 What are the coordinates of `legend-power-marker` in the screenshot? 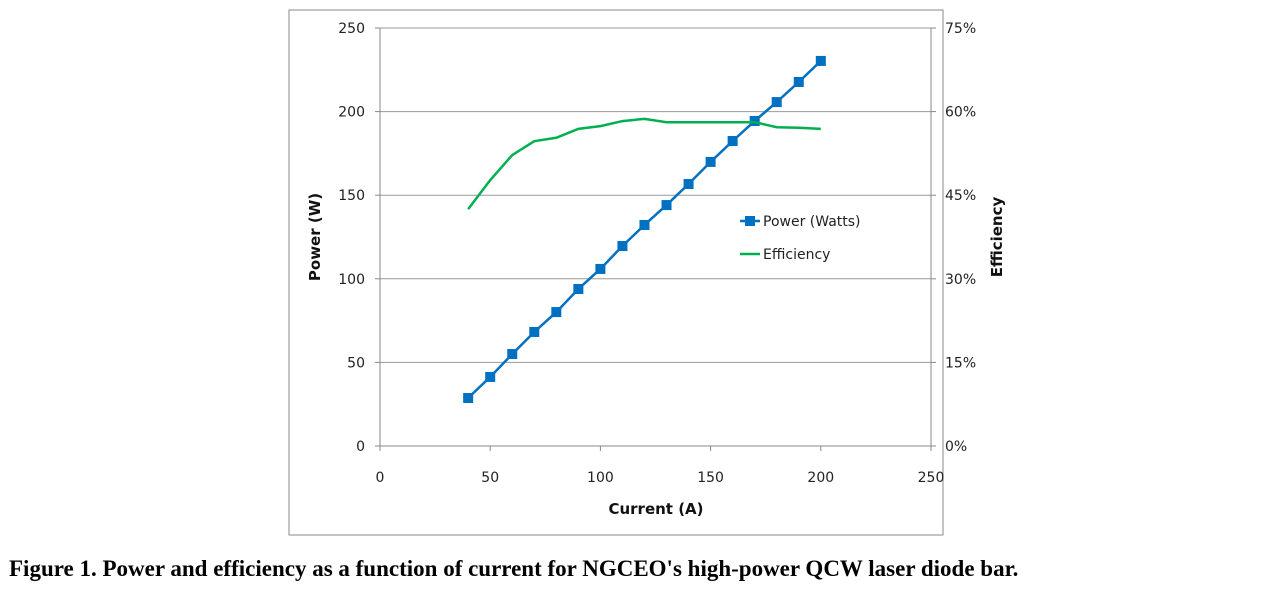 It's located at (750, 221).